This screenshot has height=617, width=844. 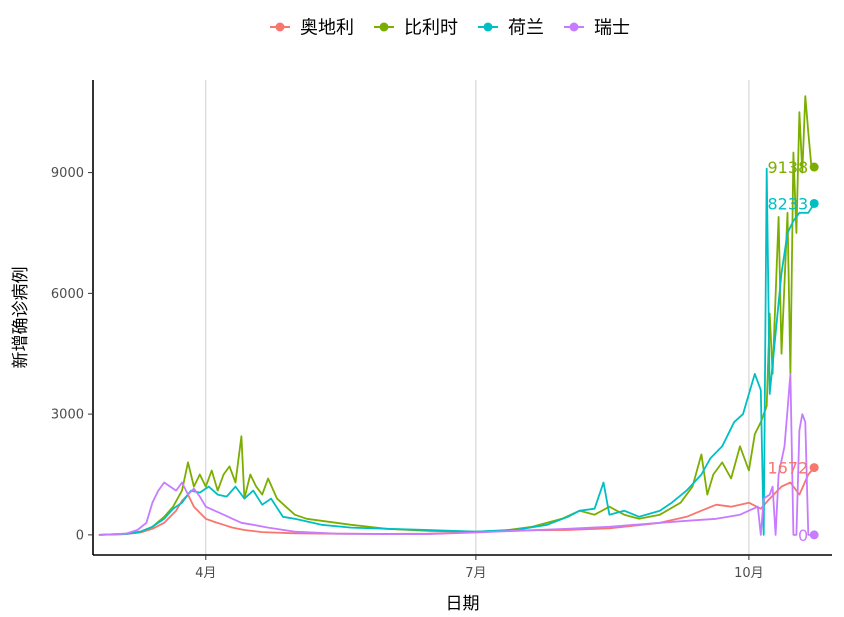 I want to click on series-end-label: 8233, so click(x=787, y=203).